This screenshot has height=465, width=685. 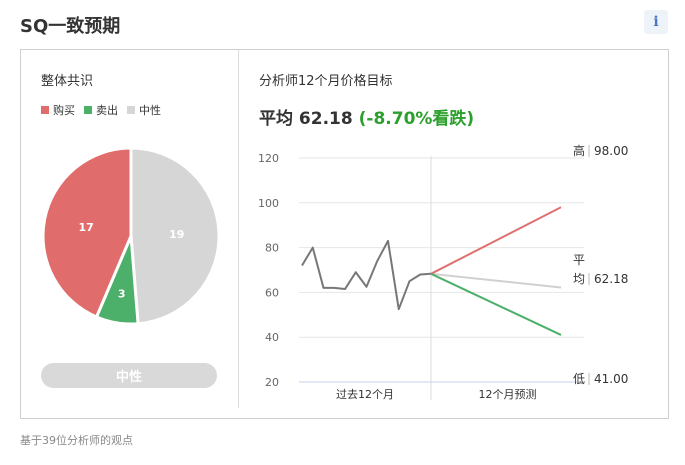 What do you see at coordinates (272, 248) in the screenshot?
I see `y-tick-label: 80` at bounding box center [272, 248].